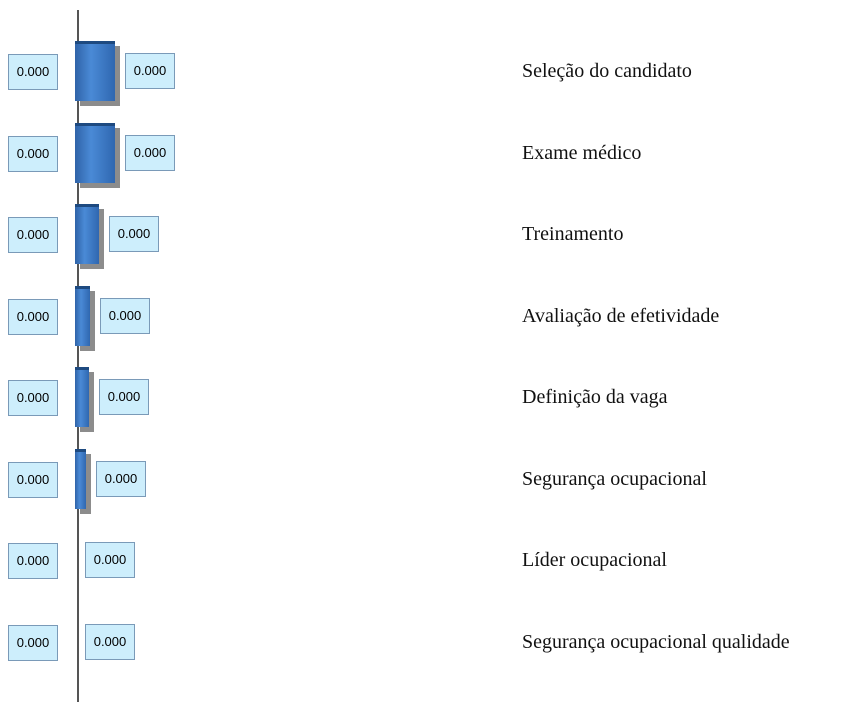 This screenshot has width=858, height=713. I want to click on row: 0.000 0.000 Líder ocupacional, so click(429, 554).